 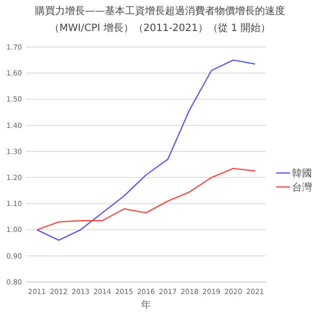 I want to click on legend-label: 韓國, so click(x=302, y=174).